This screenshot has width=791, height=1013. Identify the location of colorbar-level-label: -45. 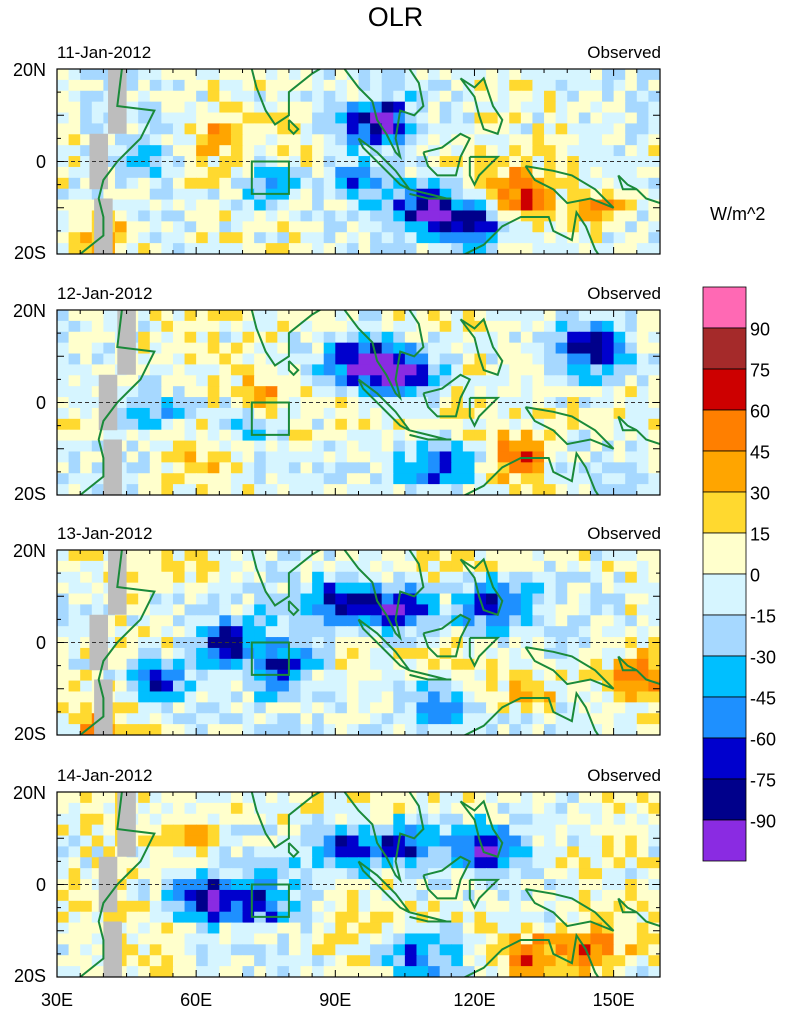
(763, 698).